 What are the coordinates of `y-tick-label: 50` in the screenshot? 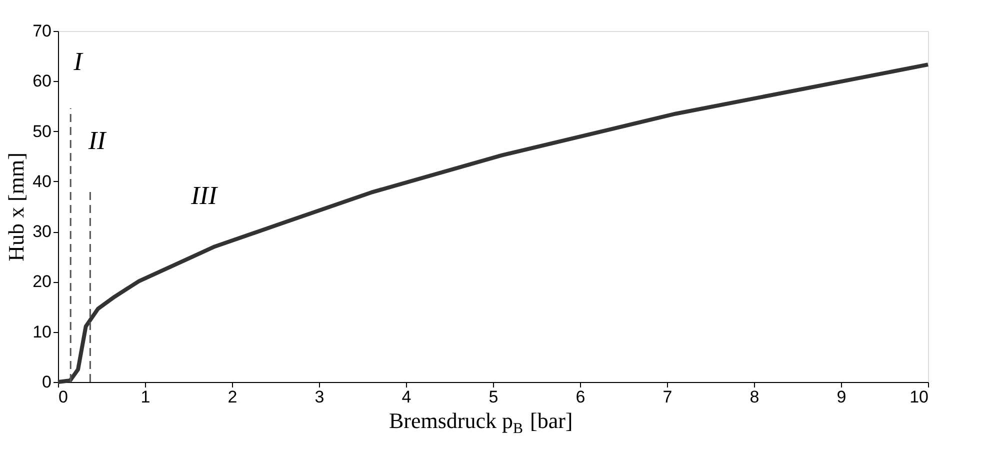 It's located at (42, 131).